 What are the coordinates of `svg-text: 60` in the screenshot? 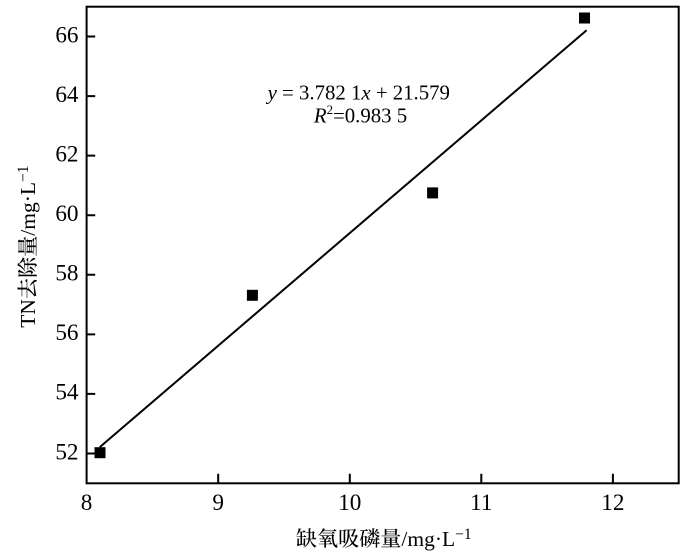 It's located at (66, 214).